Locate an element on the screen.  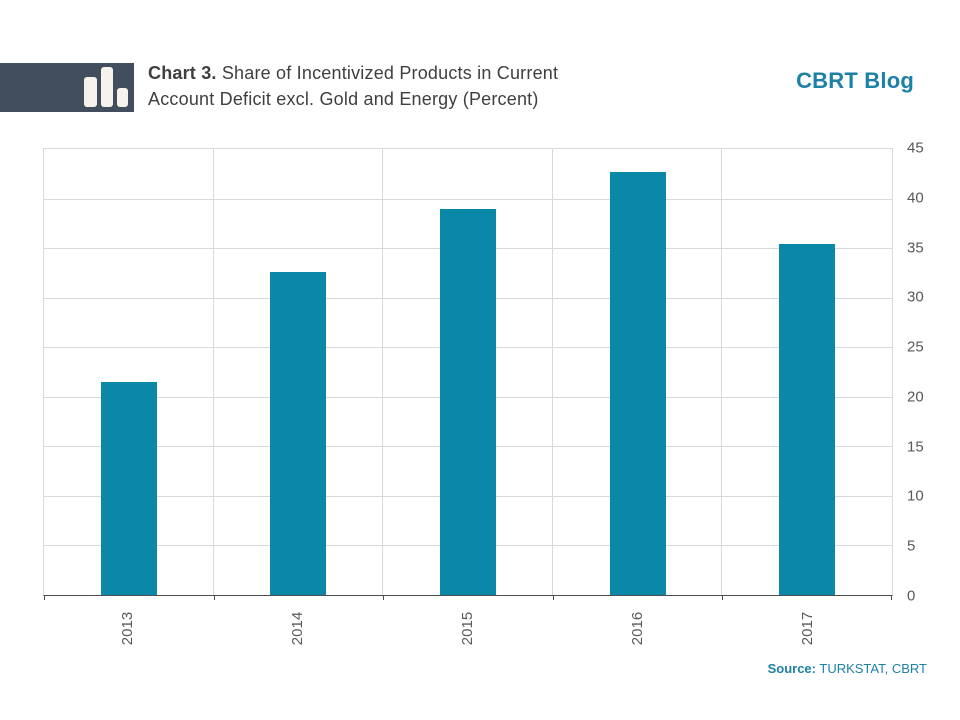
x-label-cell: 2013 is located at coordinates (128, 628).